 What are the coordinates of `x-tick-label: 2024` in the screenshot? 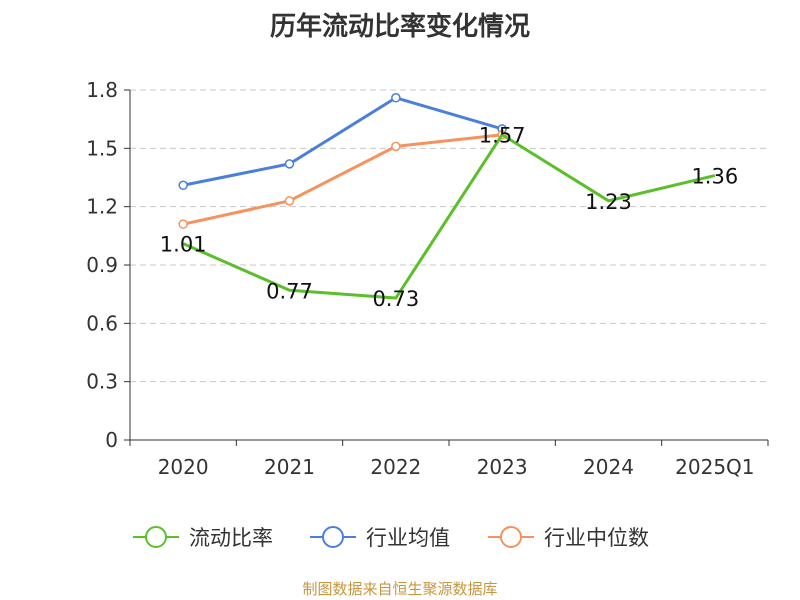 It's located at (608, 467).